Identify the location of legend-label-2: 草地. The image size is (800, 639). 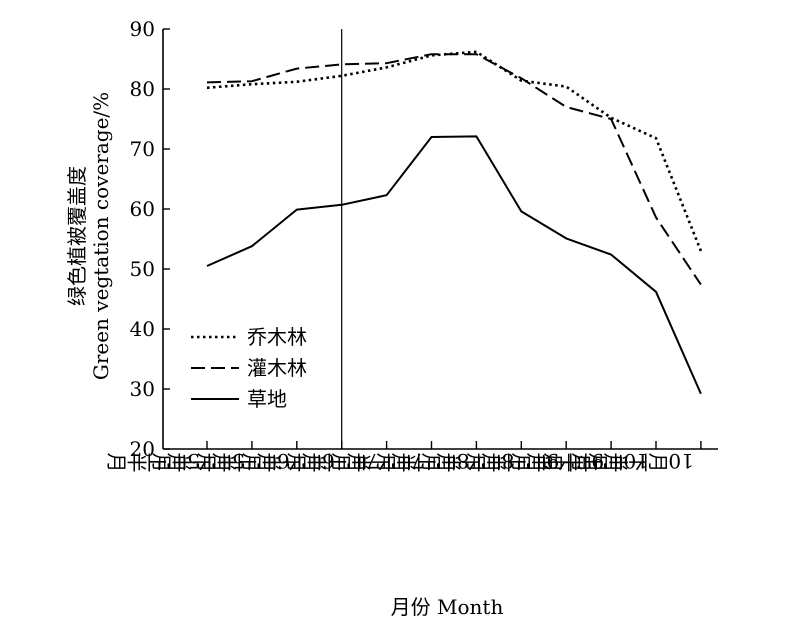
(267, 399).